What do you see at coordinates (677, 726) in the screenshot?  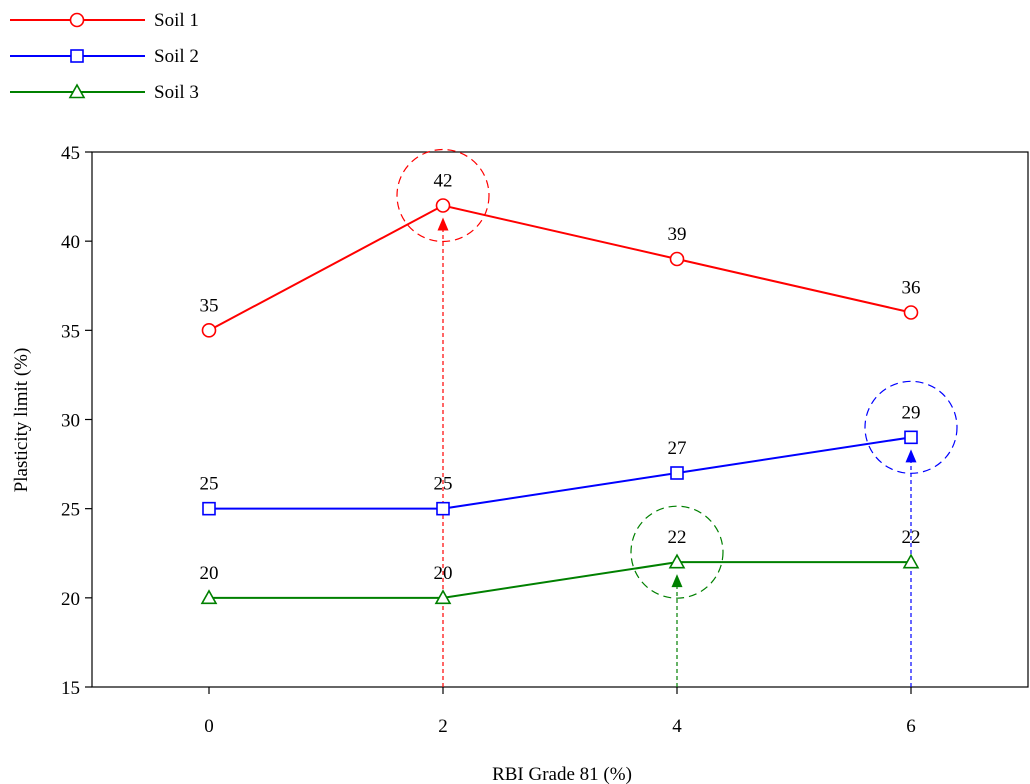 I see `x-tick-label: 4` at bounding box center [677, 726].